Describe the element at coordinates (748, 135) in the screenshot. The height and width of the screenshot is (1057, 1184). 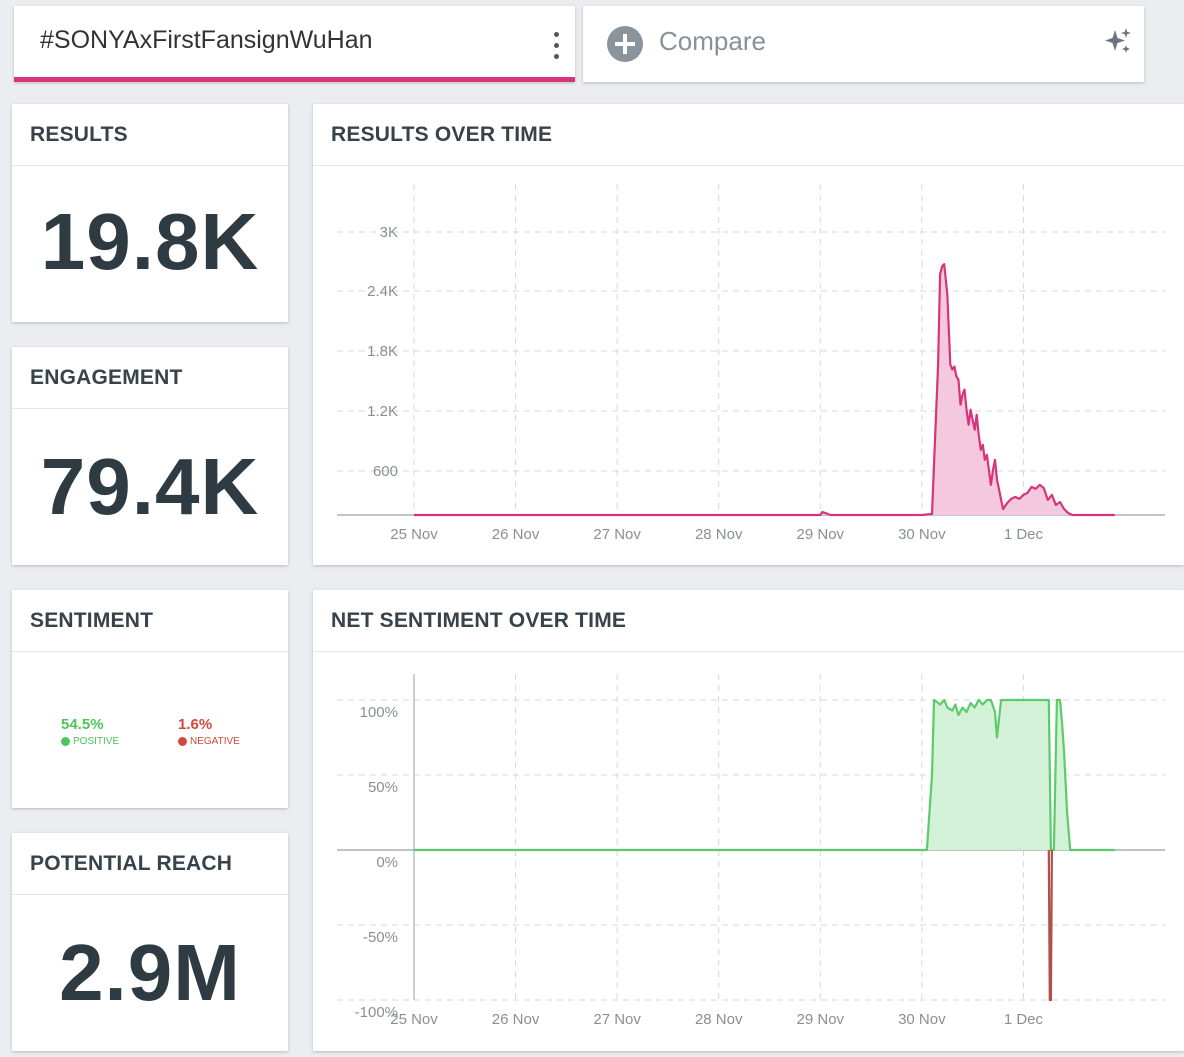
I see `results-chart-title: RESULTS OVER TIME` at that location.